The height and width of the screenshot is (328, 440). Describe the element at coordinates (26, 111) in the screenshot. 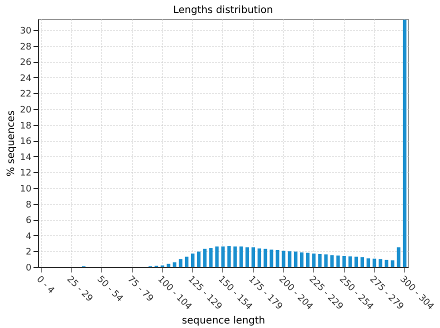

I see `y-tick-label: 20` at that location.